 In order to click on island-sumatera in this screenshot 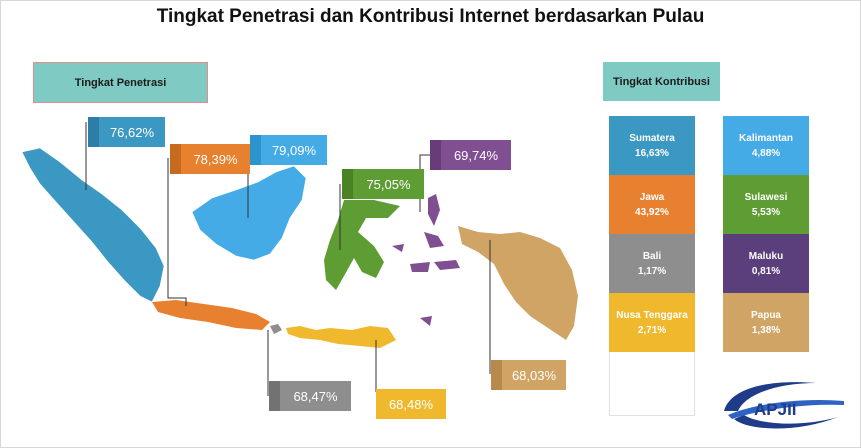, I will do `click(93, 225)`.